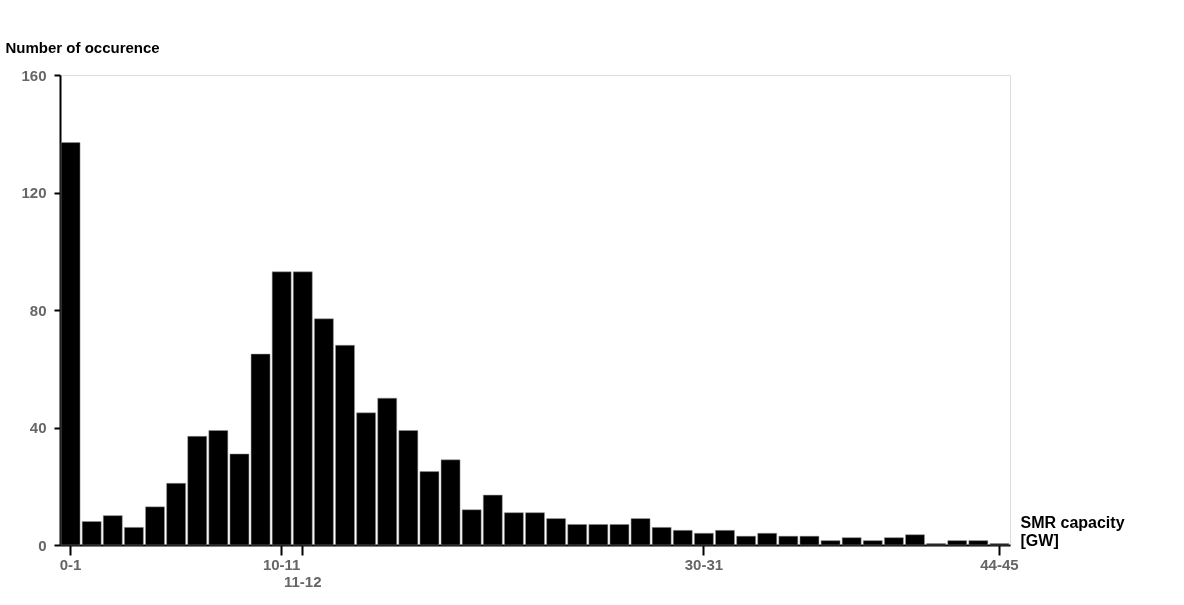 This screenshot has width=1184, height=605. I want to click on y-tick-label: 80, so click(38, 310).